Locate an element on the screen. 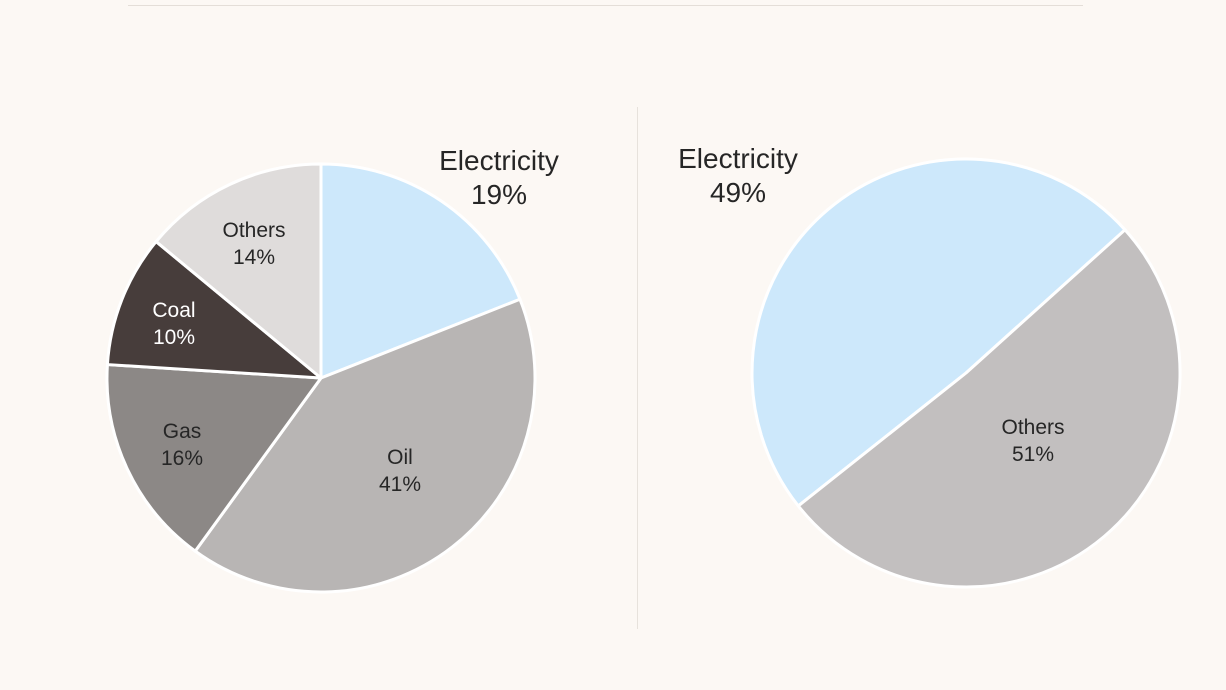  pie-slice-coal is located at coordinates (214, 310).